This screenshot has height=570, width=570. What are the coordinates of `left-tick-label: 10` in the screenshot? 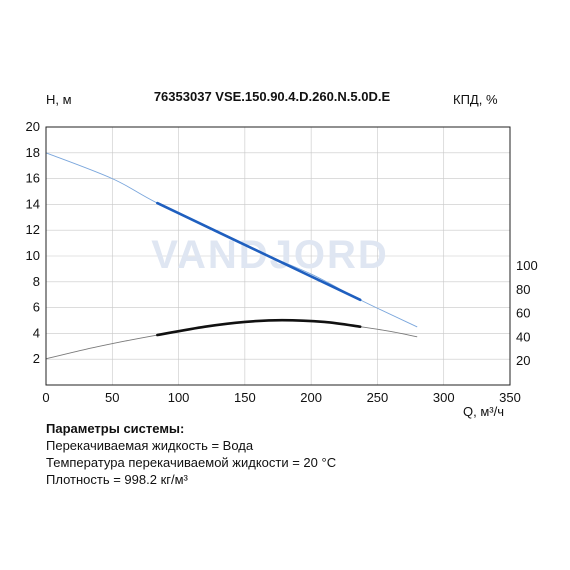 It's located at (33, 255).